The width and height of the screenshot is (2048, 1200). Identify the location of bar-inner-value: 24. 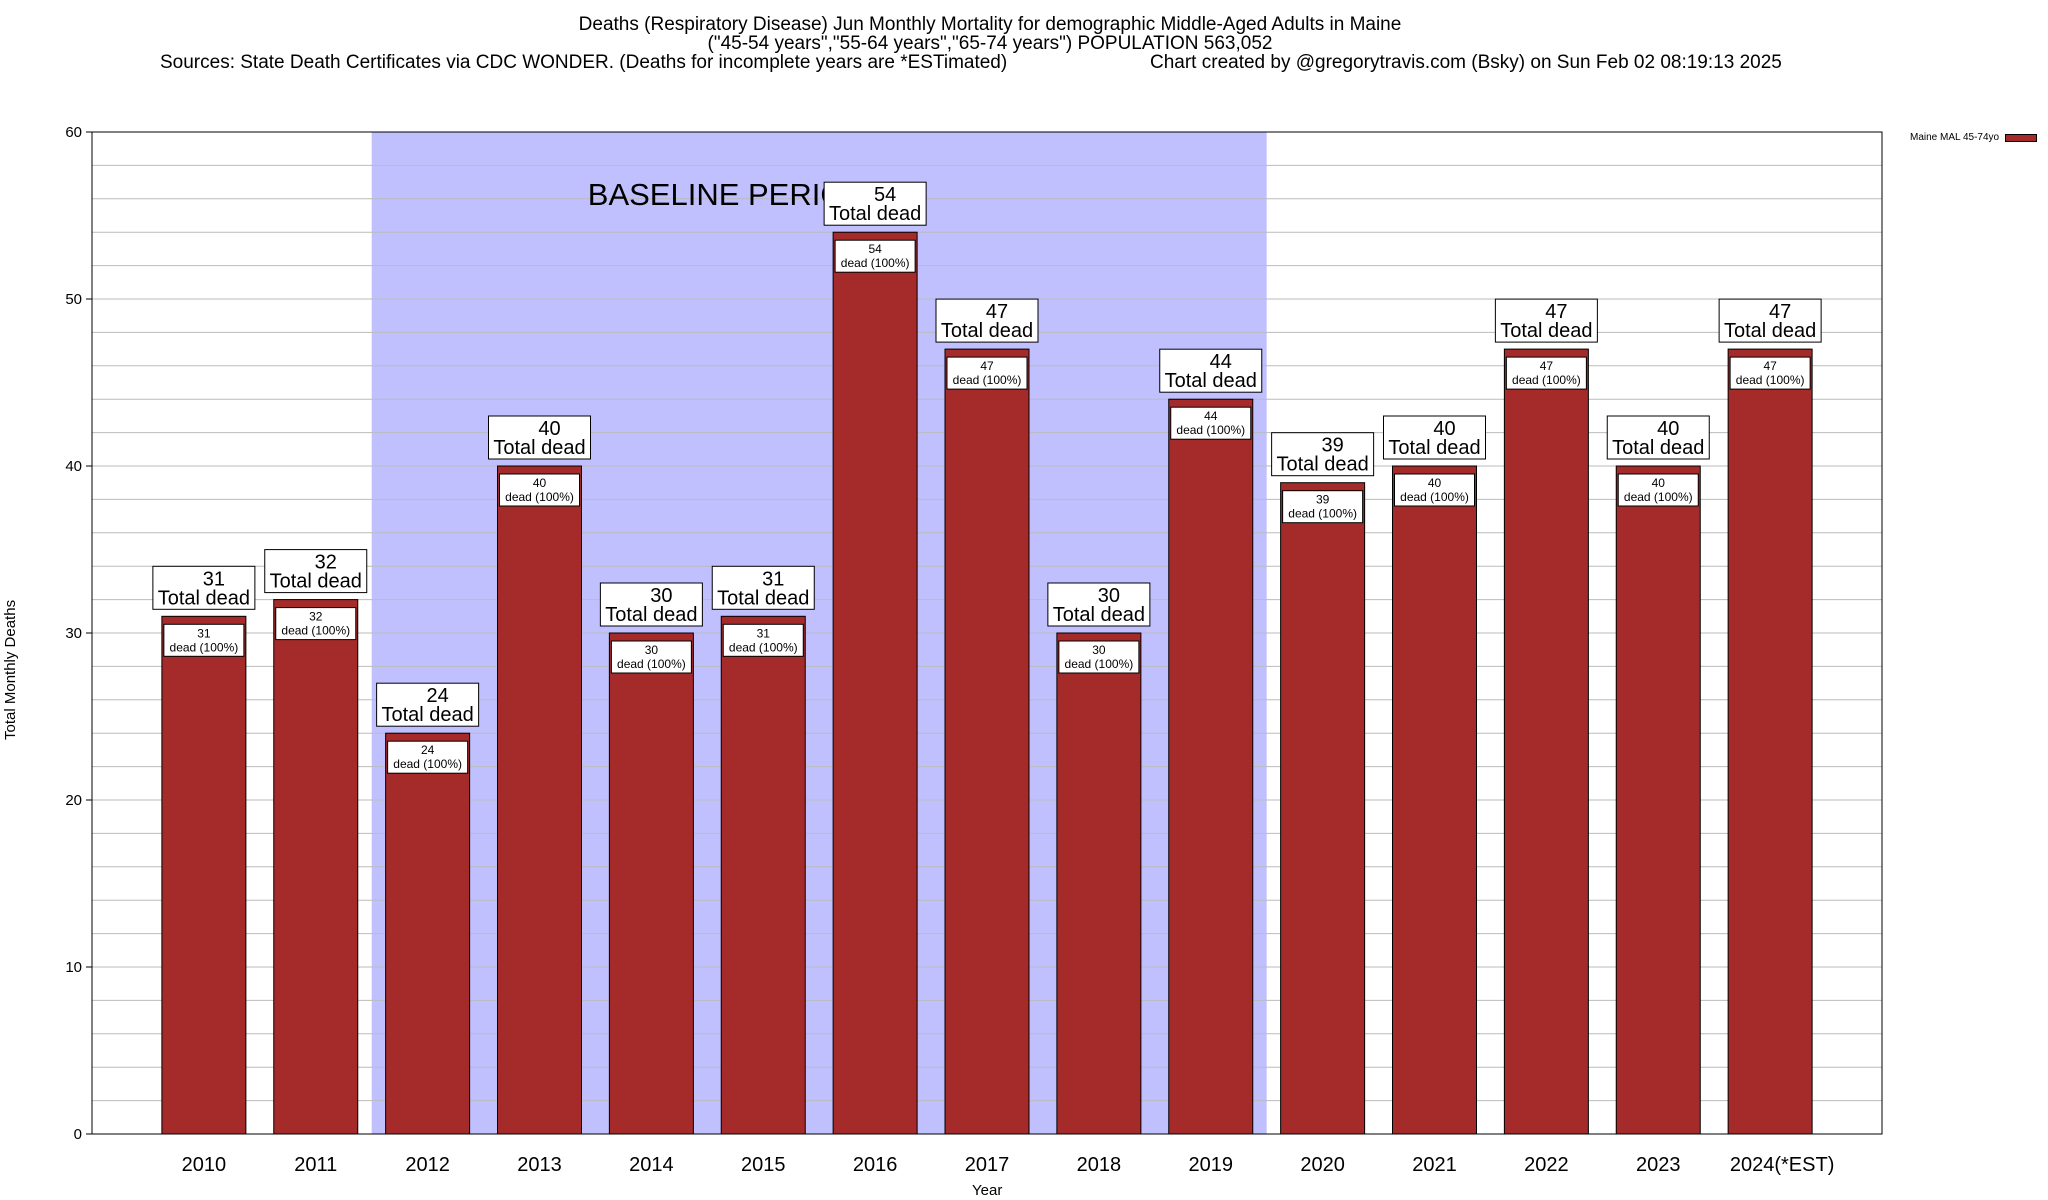
(428, 750).